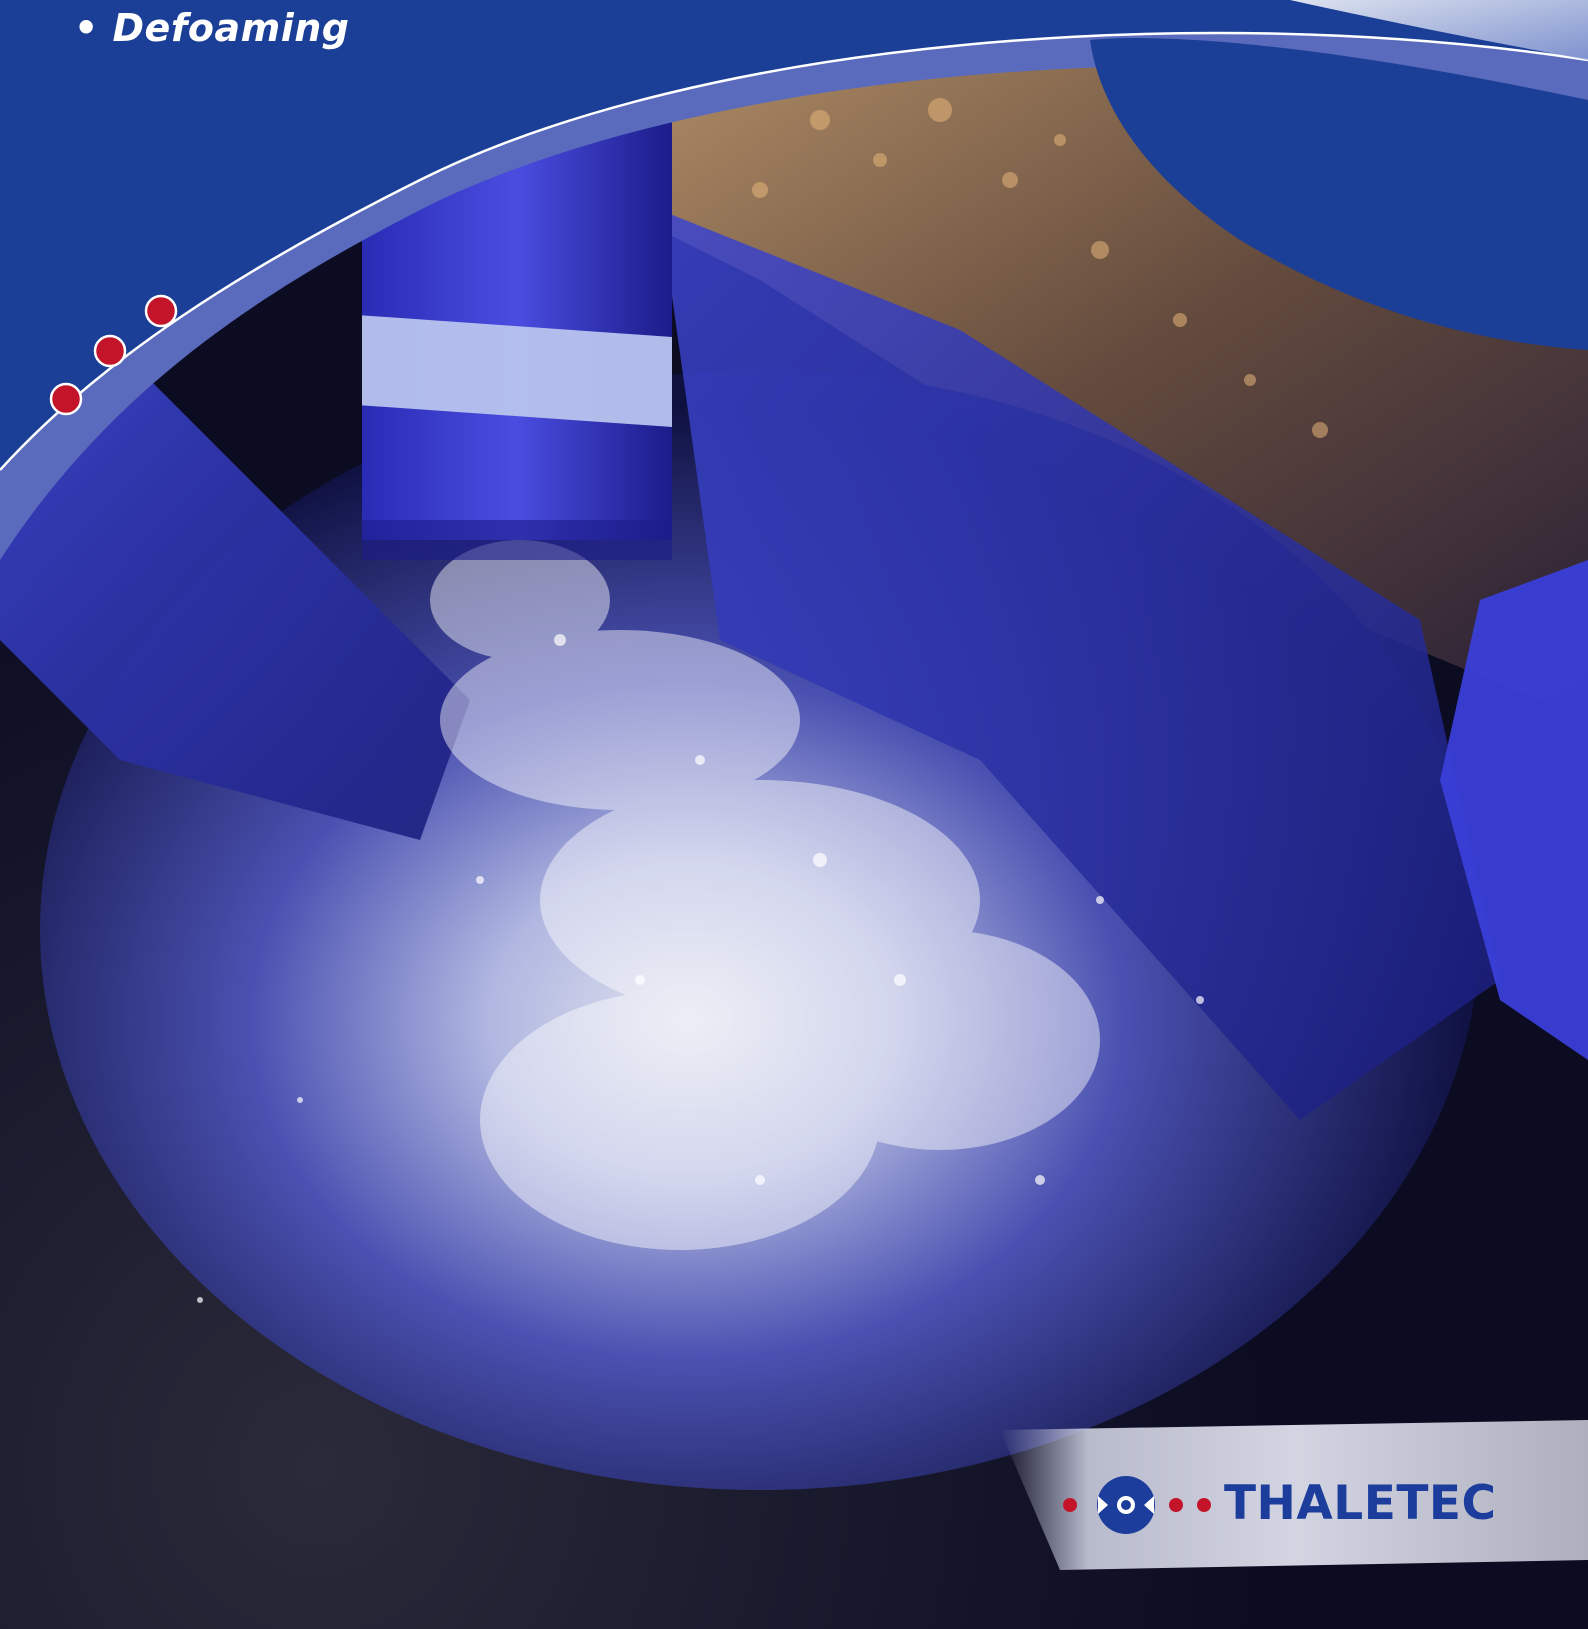 The width and height of the screenshot is (1588, 1629). What do you see at coordinates (212, 28) in the screenshot?
I see `bullet-item-defoaming: • Defoaming` at bounding box center [212, 28].